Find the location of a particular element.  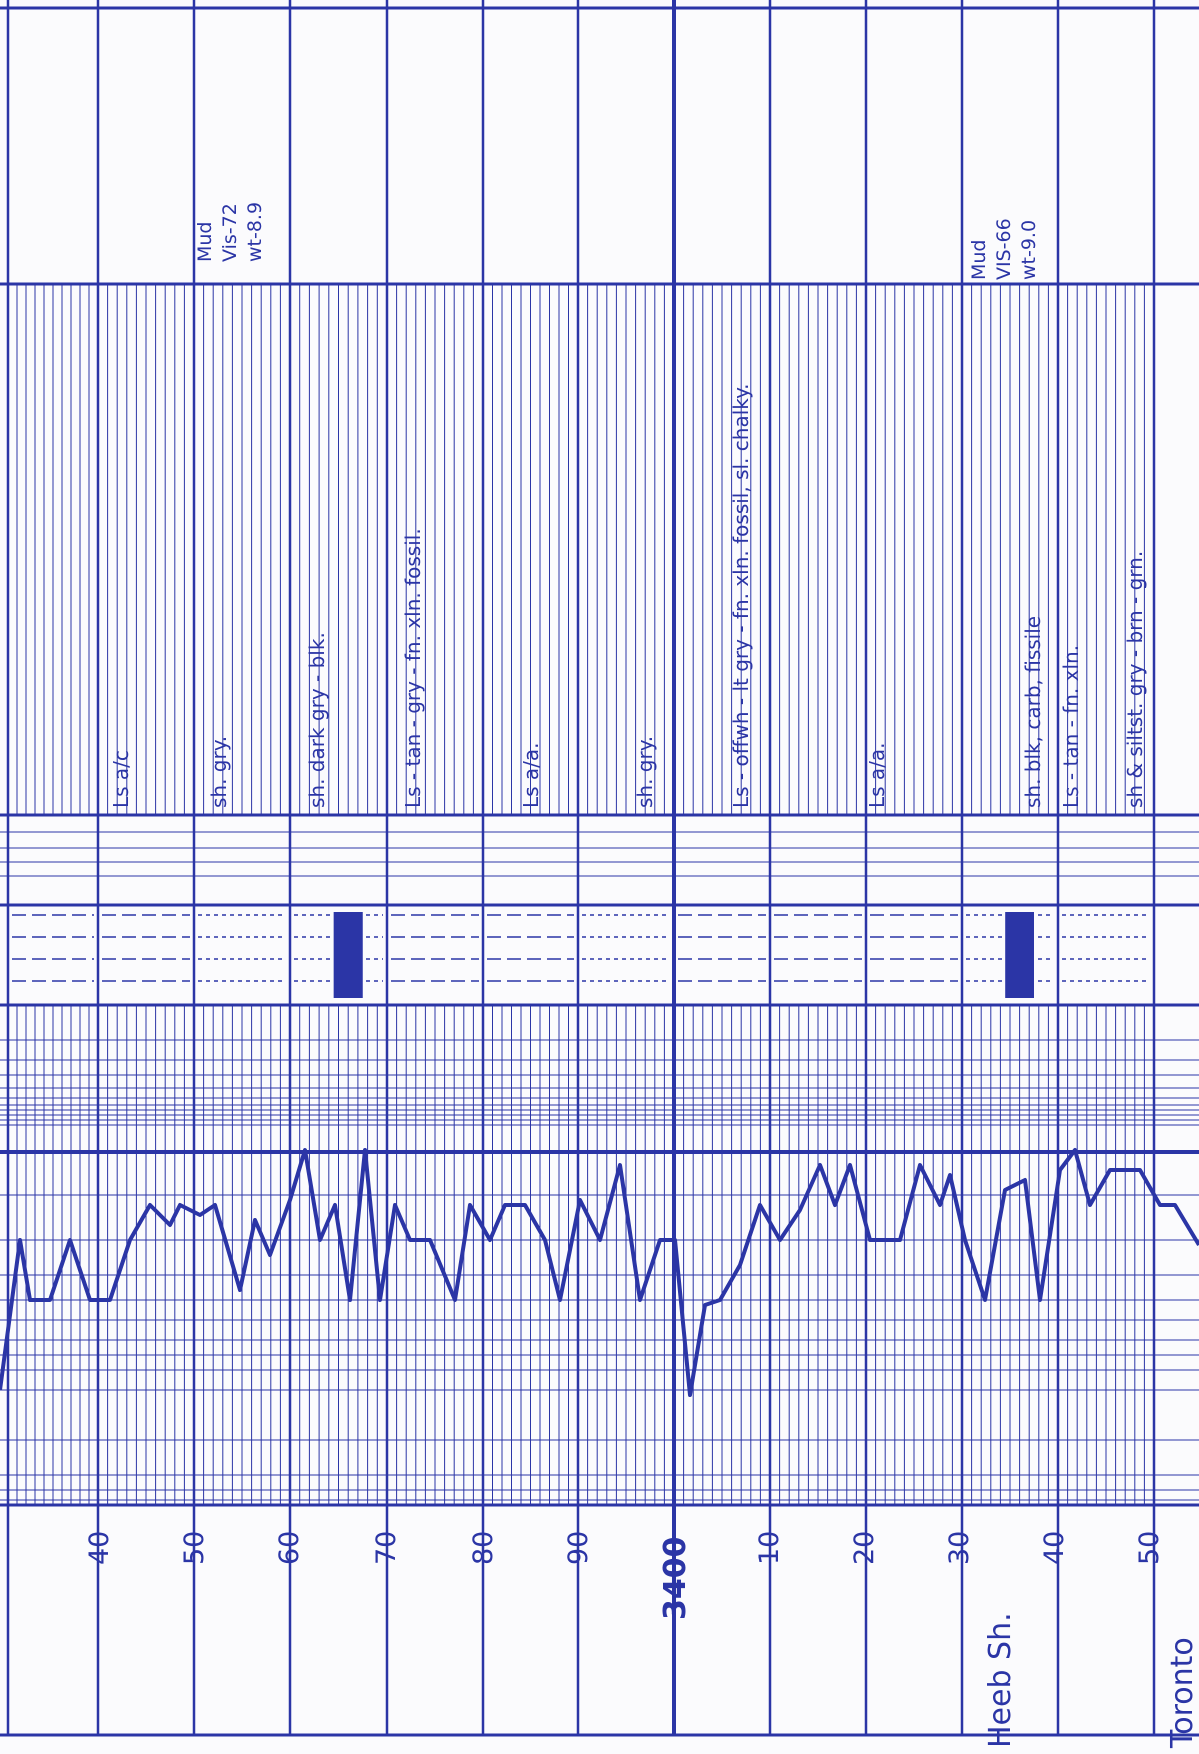

mud-report-1: Mud Vis-72 wt-8.9 is located at coordinates (230, 232).